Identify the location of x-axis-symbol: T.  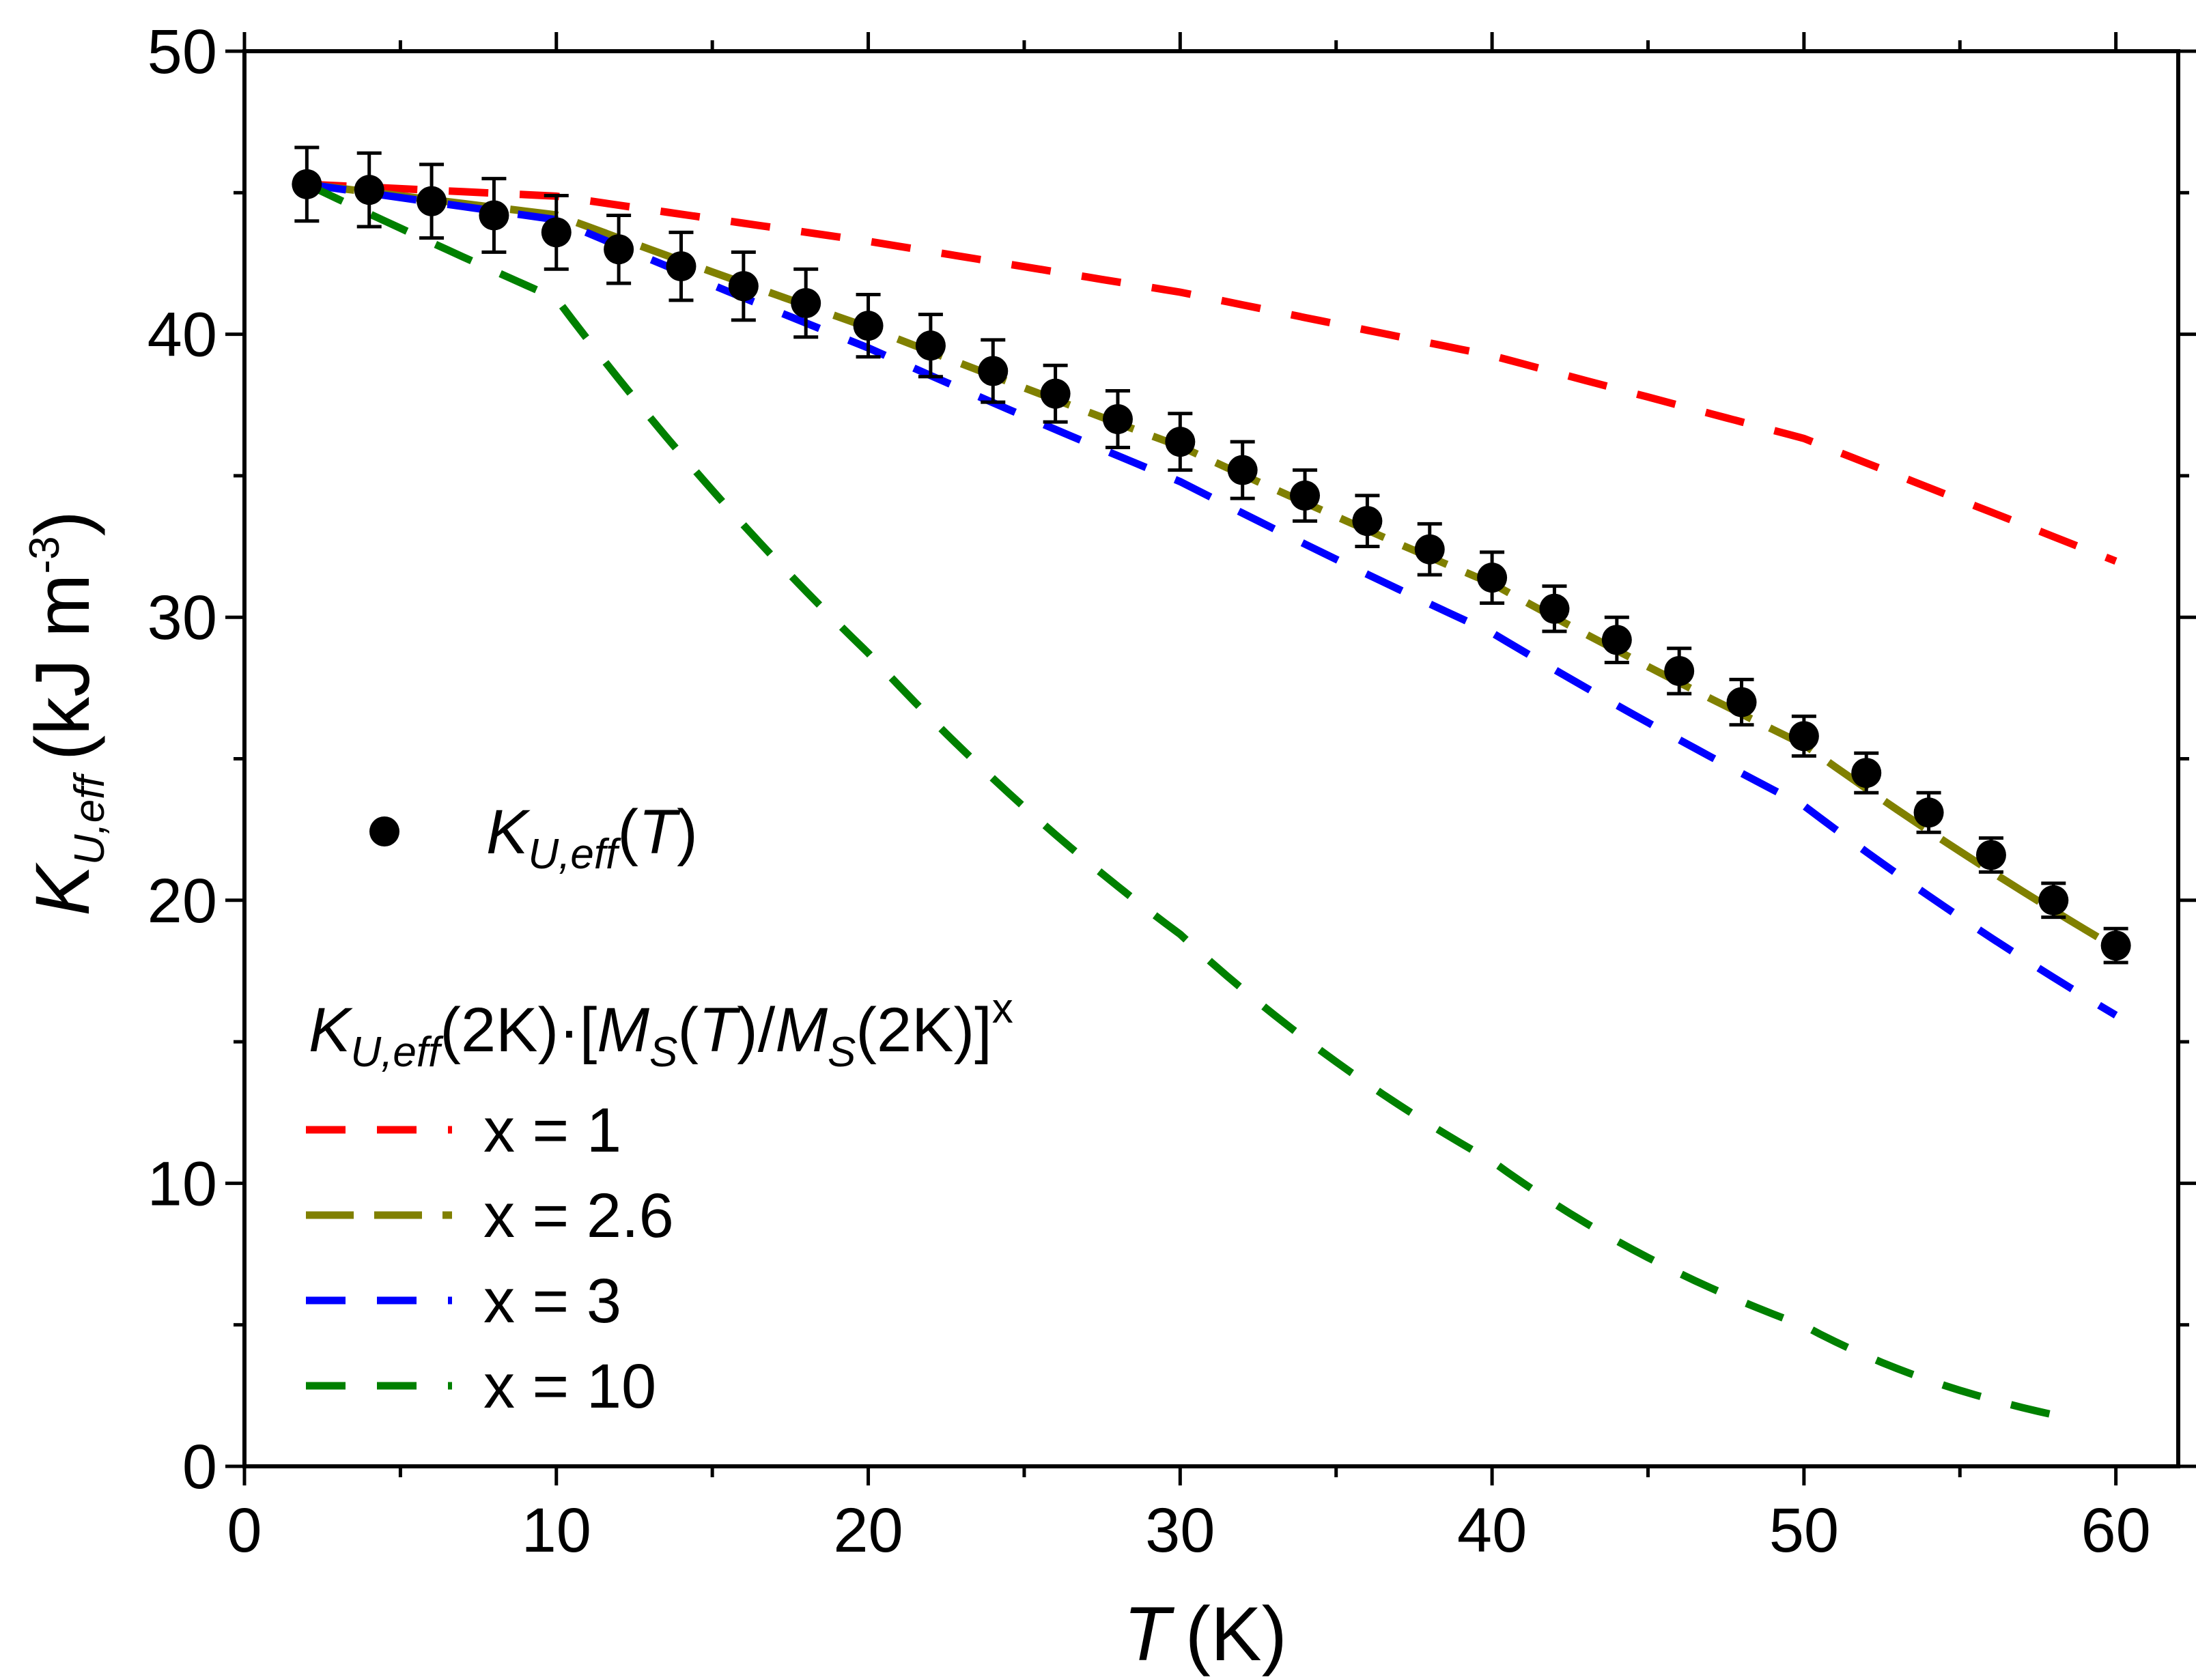
(1149, 1634).